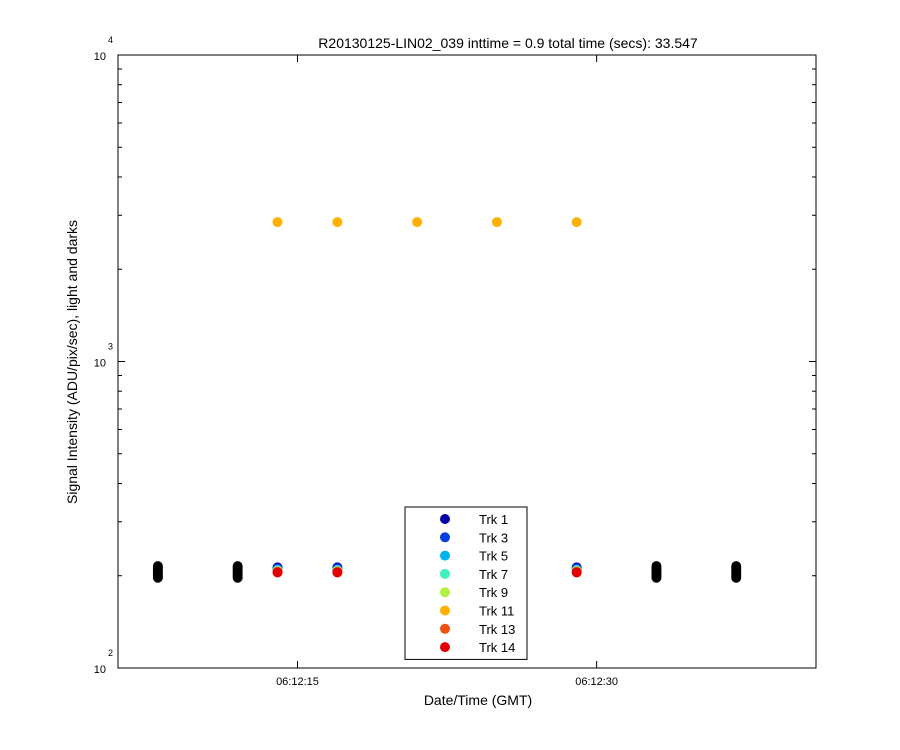  What do you see at coordinates (493, 592) in the screenshot?
I see `legend-label: Trk 9` at bounding box center [493, 592].